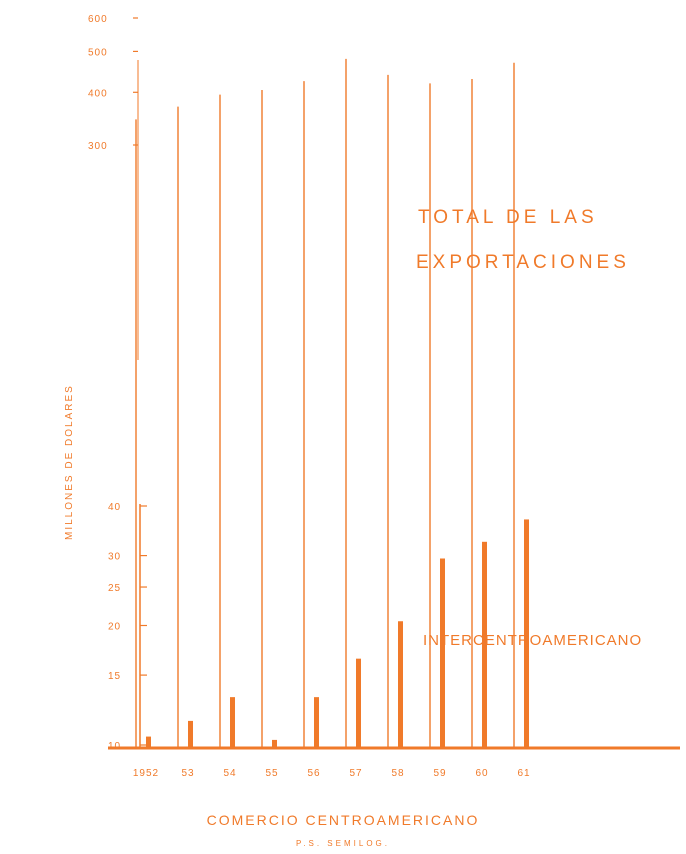  What do you see at coordinates (114, 676) in the screenshot?
I see `y-tick-label-15: 15` at bounding box center [114, 676].